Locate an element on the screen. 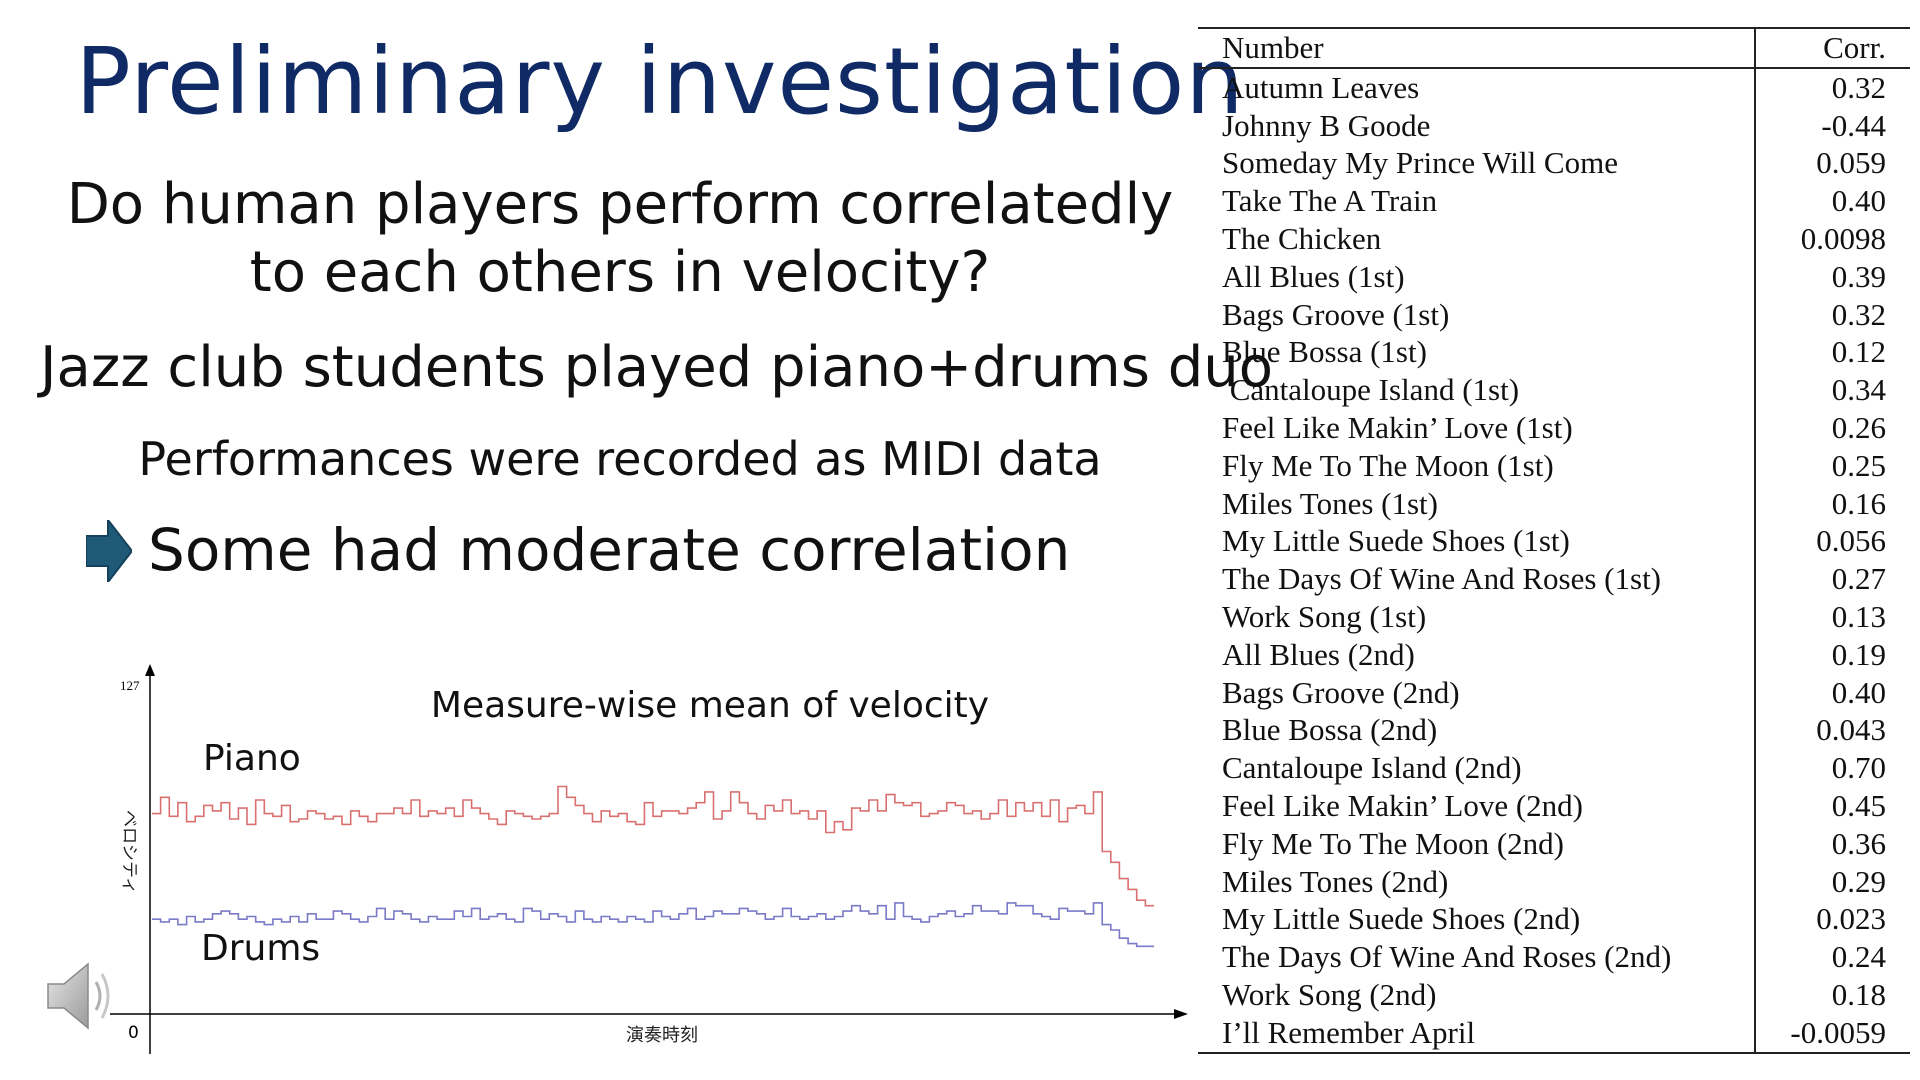 Image resolution: width=1920 pixels, height=1080 pixels. header-number: Number is located at coordinates (1477, 48).